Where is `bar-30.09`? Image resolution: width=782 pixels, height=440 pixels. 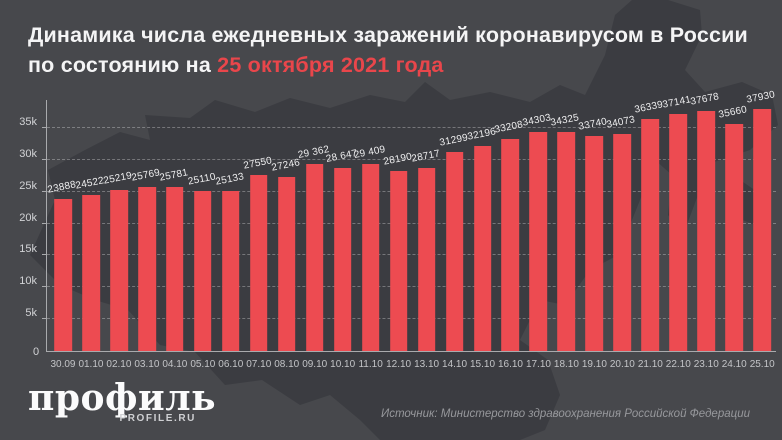 bar-30.09 is located at coordinates (63, 275).